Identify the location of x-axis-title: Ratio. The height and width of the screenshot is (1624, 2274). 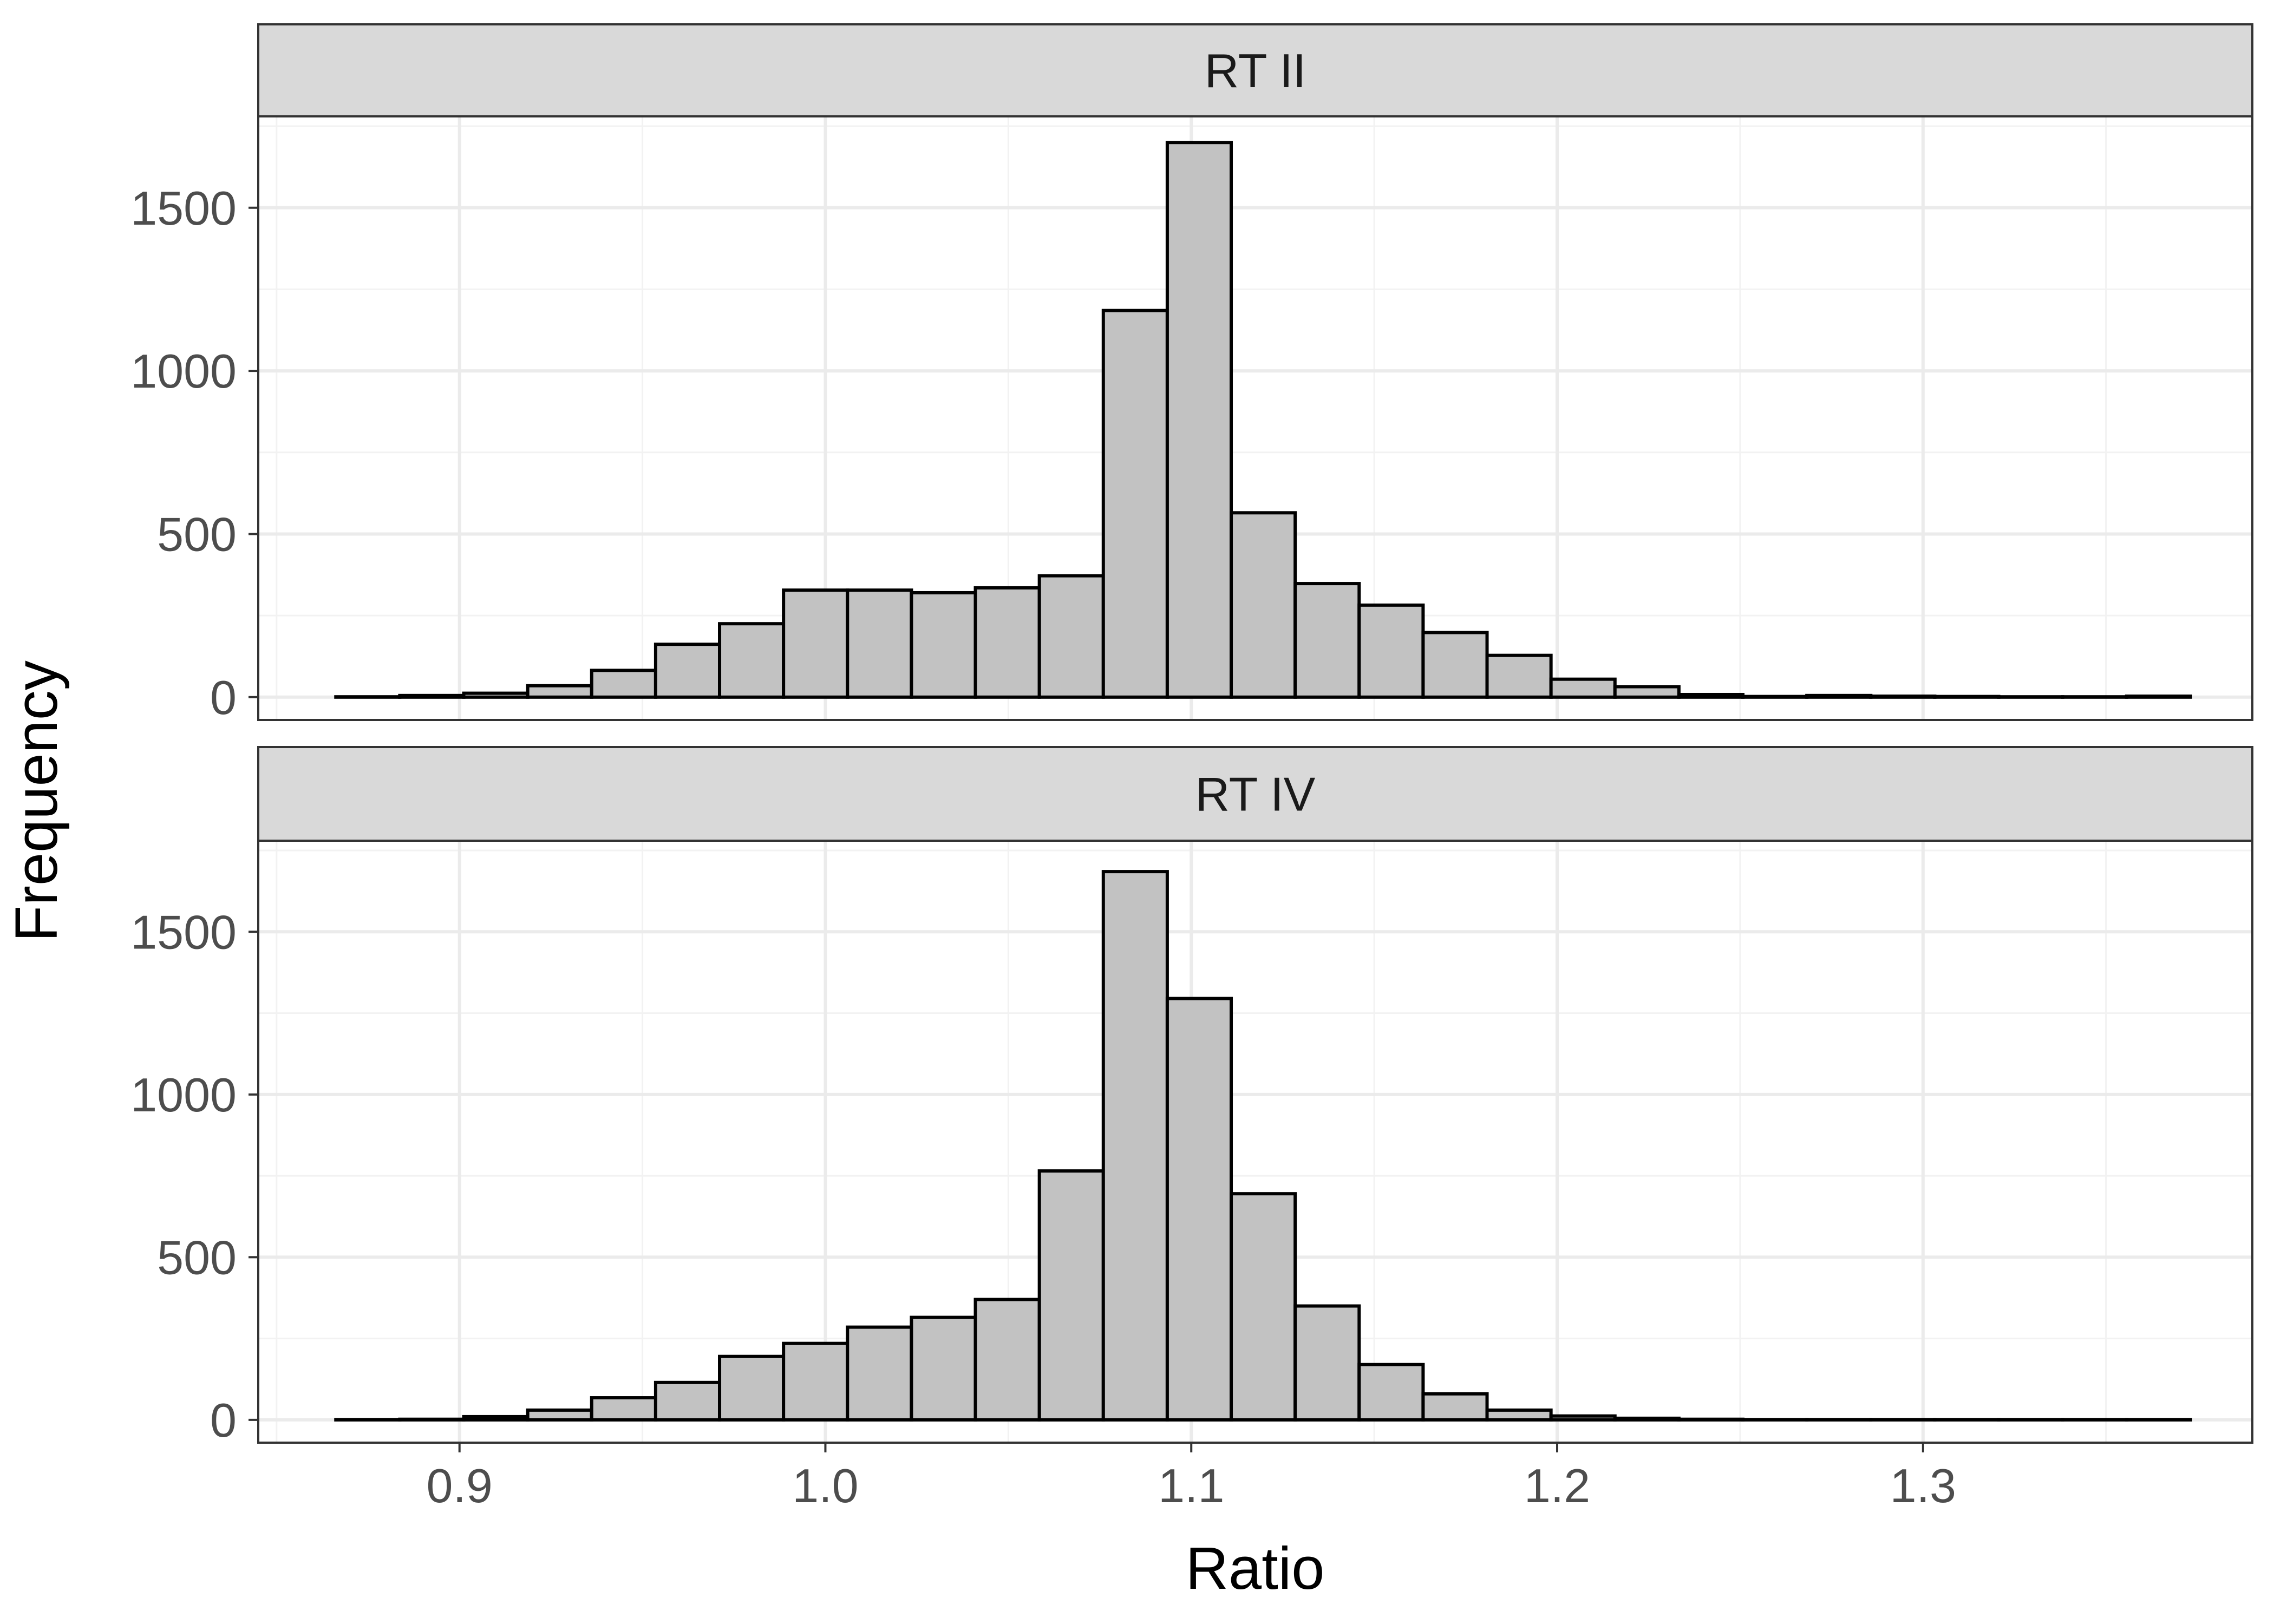
(1256, 1568).